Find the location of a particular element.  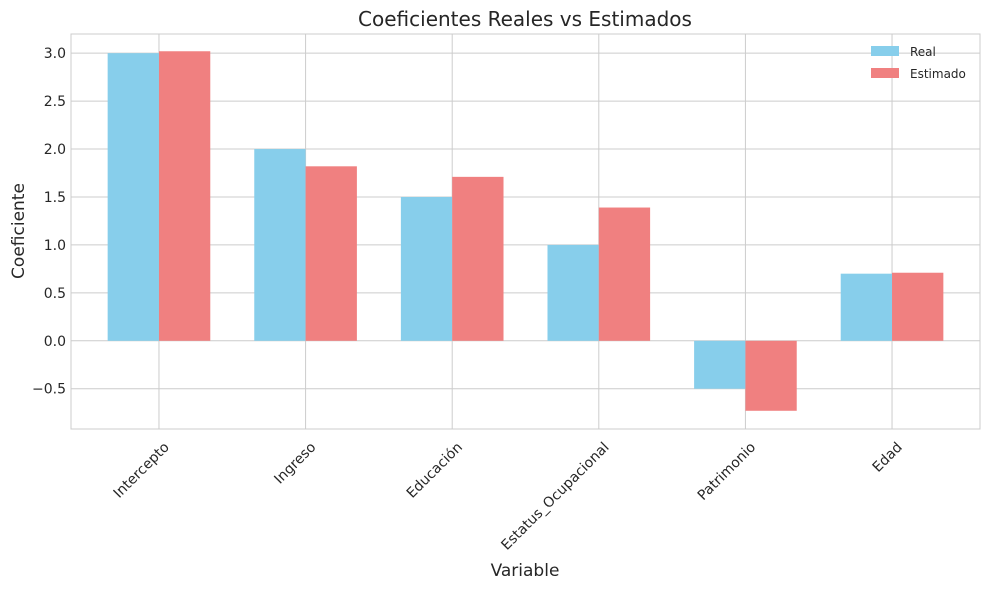

y-tick-label: 2.0 is located at coordinates (55, 150).